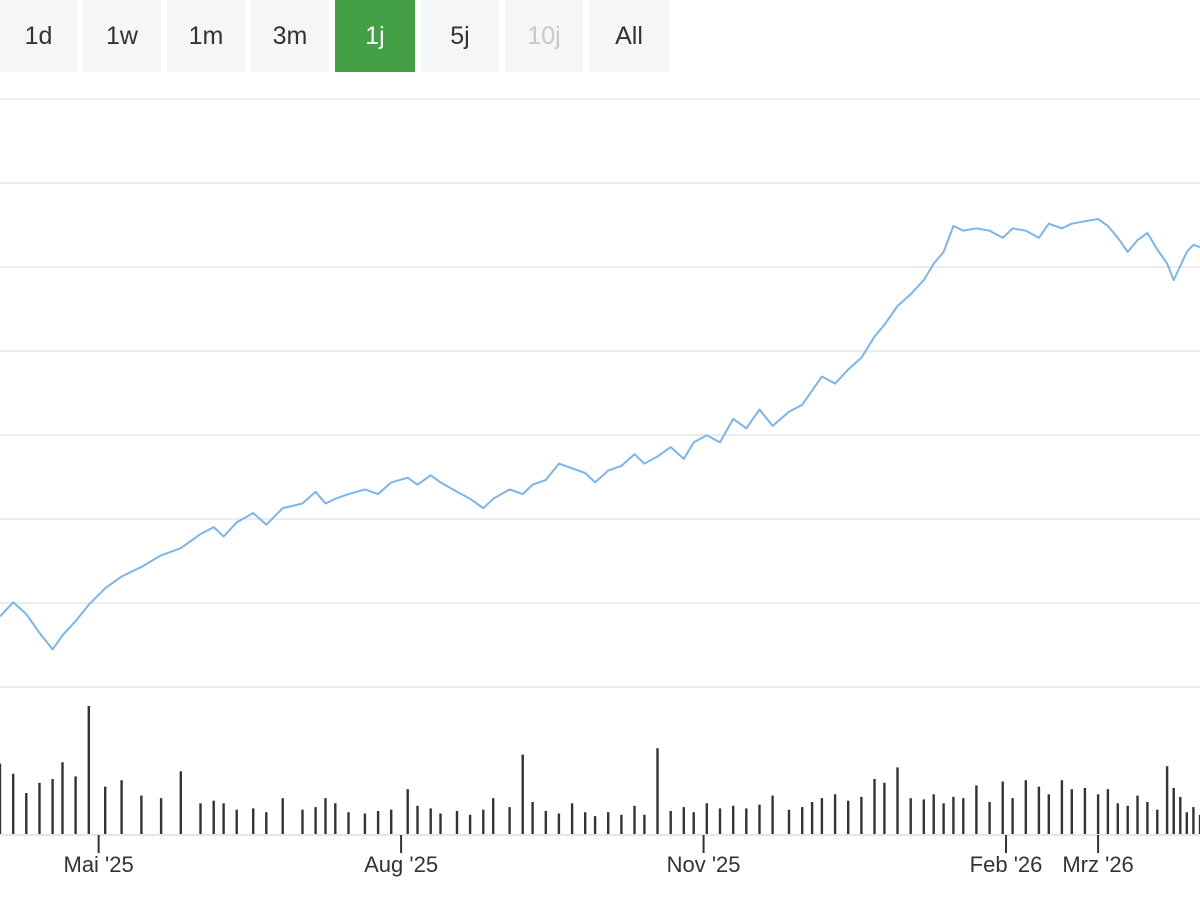  What do you see at coordinates (375, 36) in the screenshot?
I see `range-button-1j: 1j` at bounding box center [375, 36].